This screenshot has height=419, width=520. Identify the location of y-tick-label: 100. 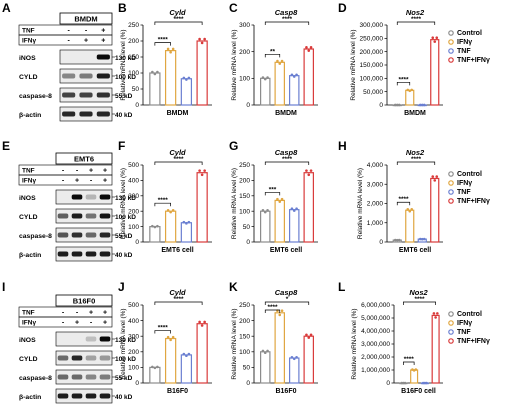
(133, 368).